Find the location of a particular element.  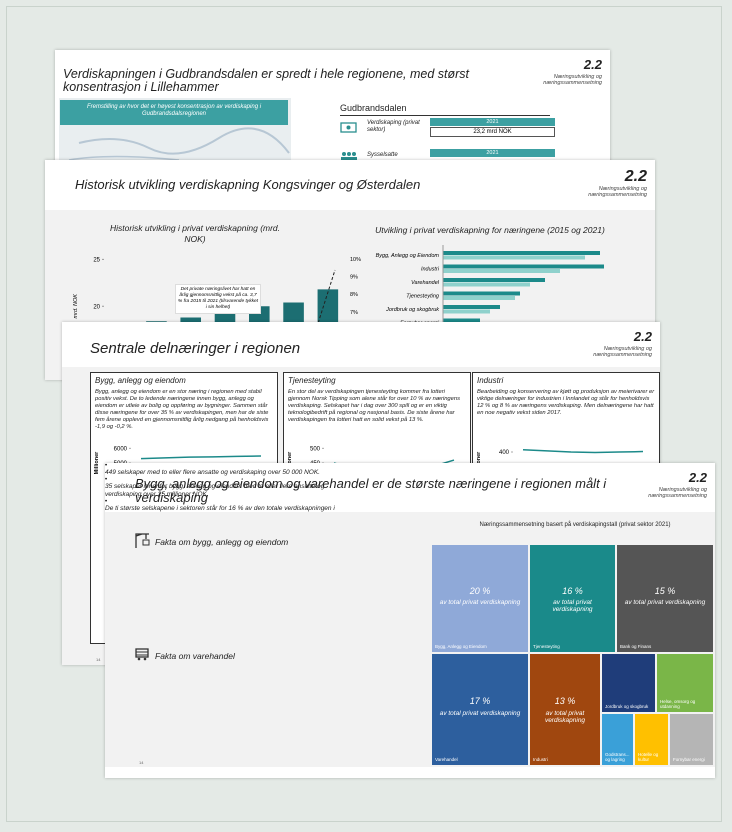

cell-label: Industri is located at coordinates (540, 759).